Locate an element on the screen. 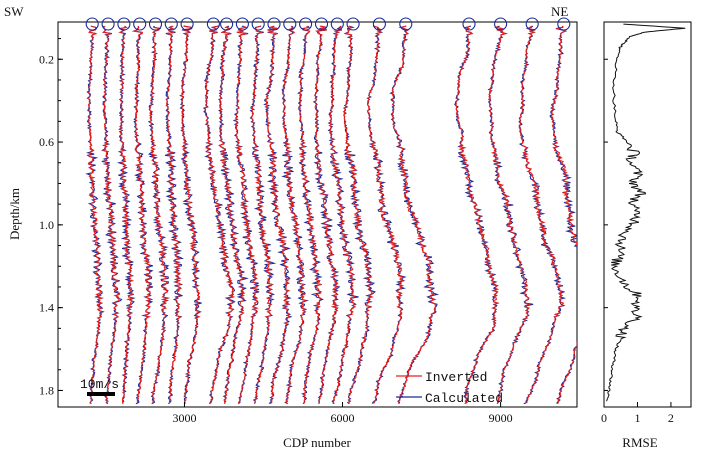 This screenshot has height=453, width=709. x-tick-label: 3000 is located at coordinates (184, 418).